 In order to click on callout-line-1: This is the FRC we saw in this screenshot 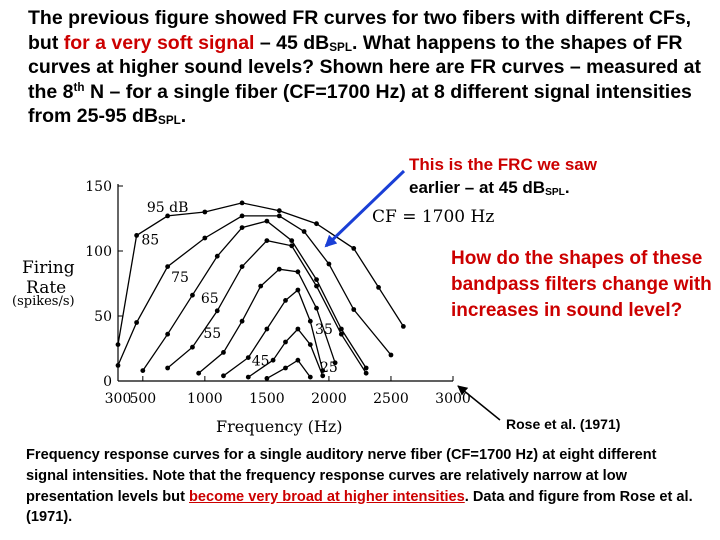, I will do `click(503, 164)`.